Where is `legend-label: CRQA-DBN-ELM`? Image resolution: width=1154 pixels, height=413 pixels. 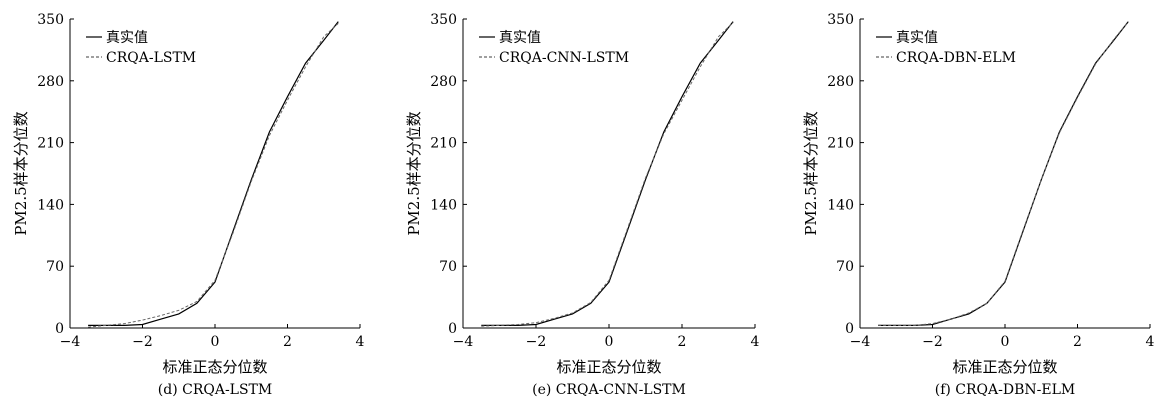 legend-label: CRQA-DBN-ELM is located at coordinates (956, 58).